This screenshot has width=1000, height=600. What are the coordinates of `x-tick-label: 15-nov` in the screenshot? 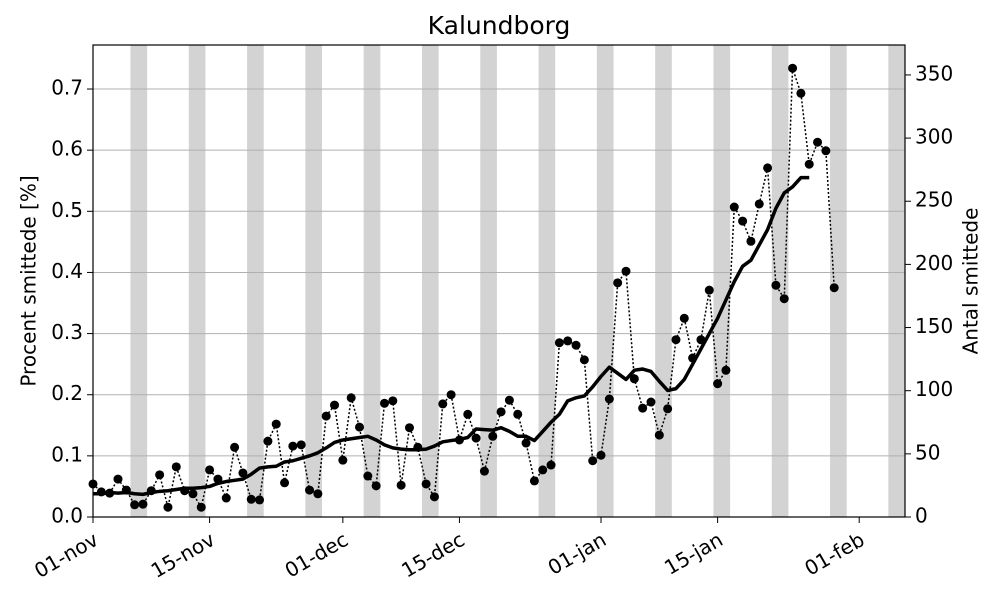 It's located at (183, 555).